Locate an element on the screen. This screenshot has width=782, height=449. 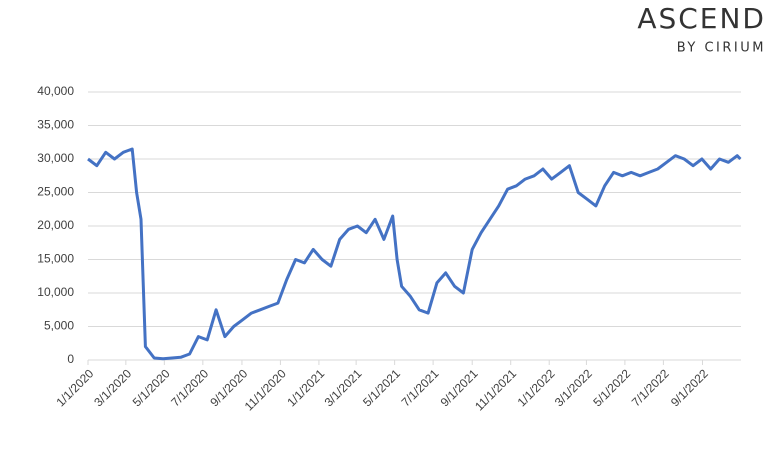
x-tick-label: 3/1/2021 is located at coordinates (343, 387).